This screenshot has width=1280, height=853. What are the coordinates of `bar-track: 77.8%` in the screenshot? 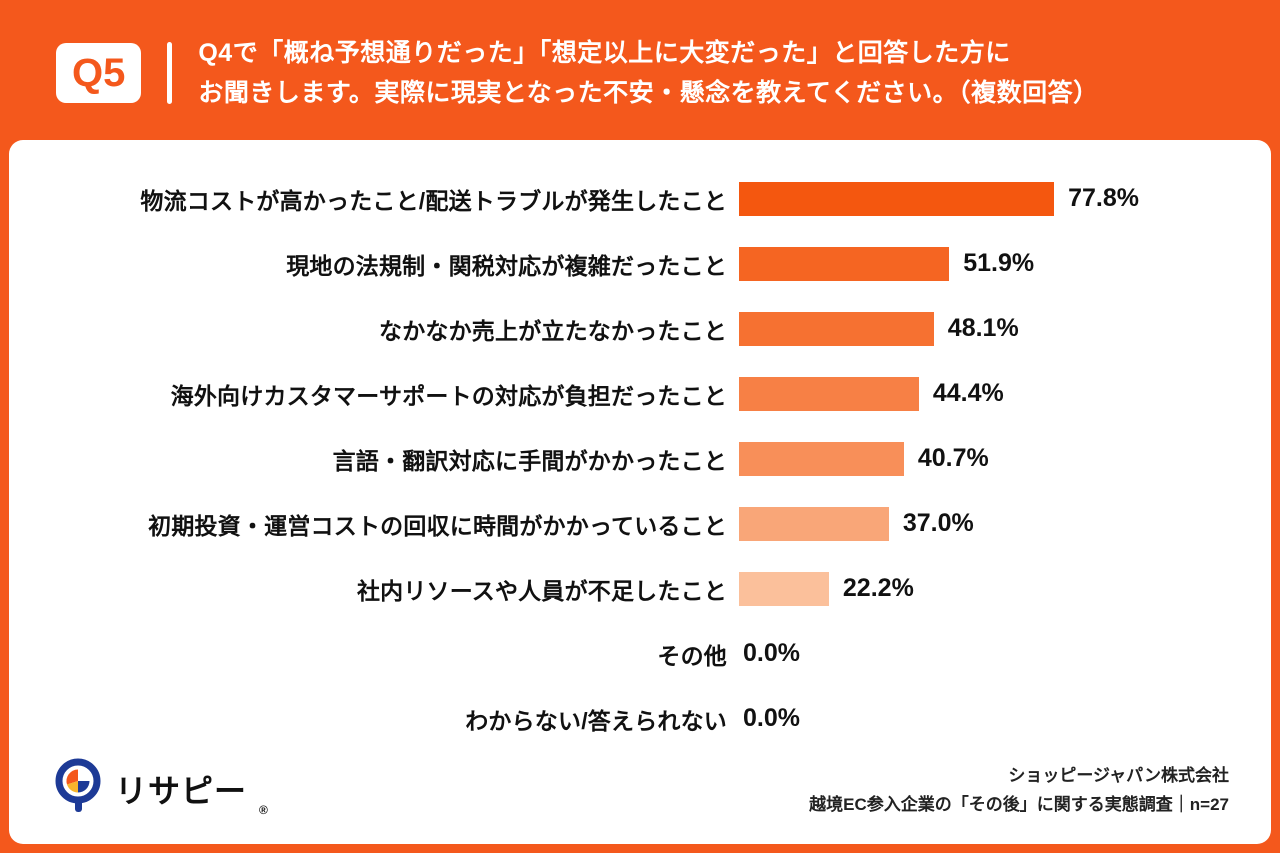 It's located at (990, 198).